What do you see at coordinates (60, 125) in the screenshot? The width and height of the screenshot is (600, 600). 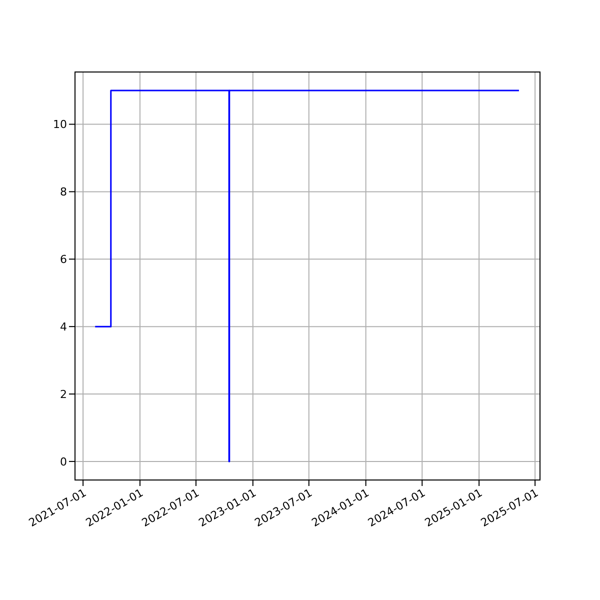 I see `y-tick-label: 10` at bounding box center [60, 125].